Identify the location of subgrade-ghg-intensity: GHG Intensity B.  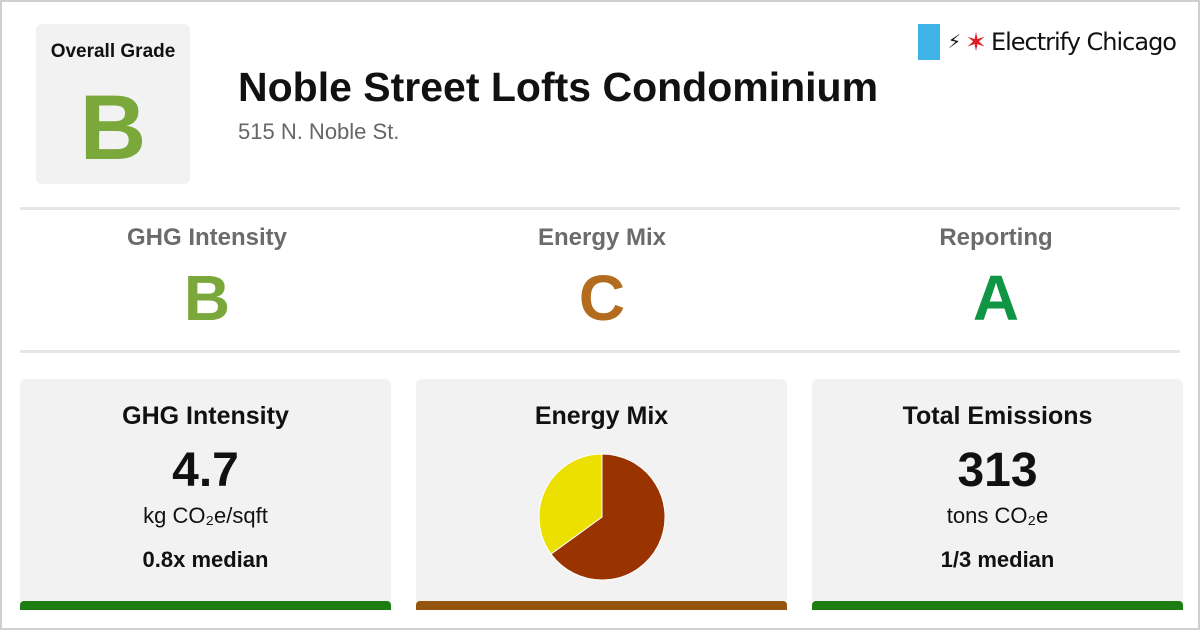
(207, 277).